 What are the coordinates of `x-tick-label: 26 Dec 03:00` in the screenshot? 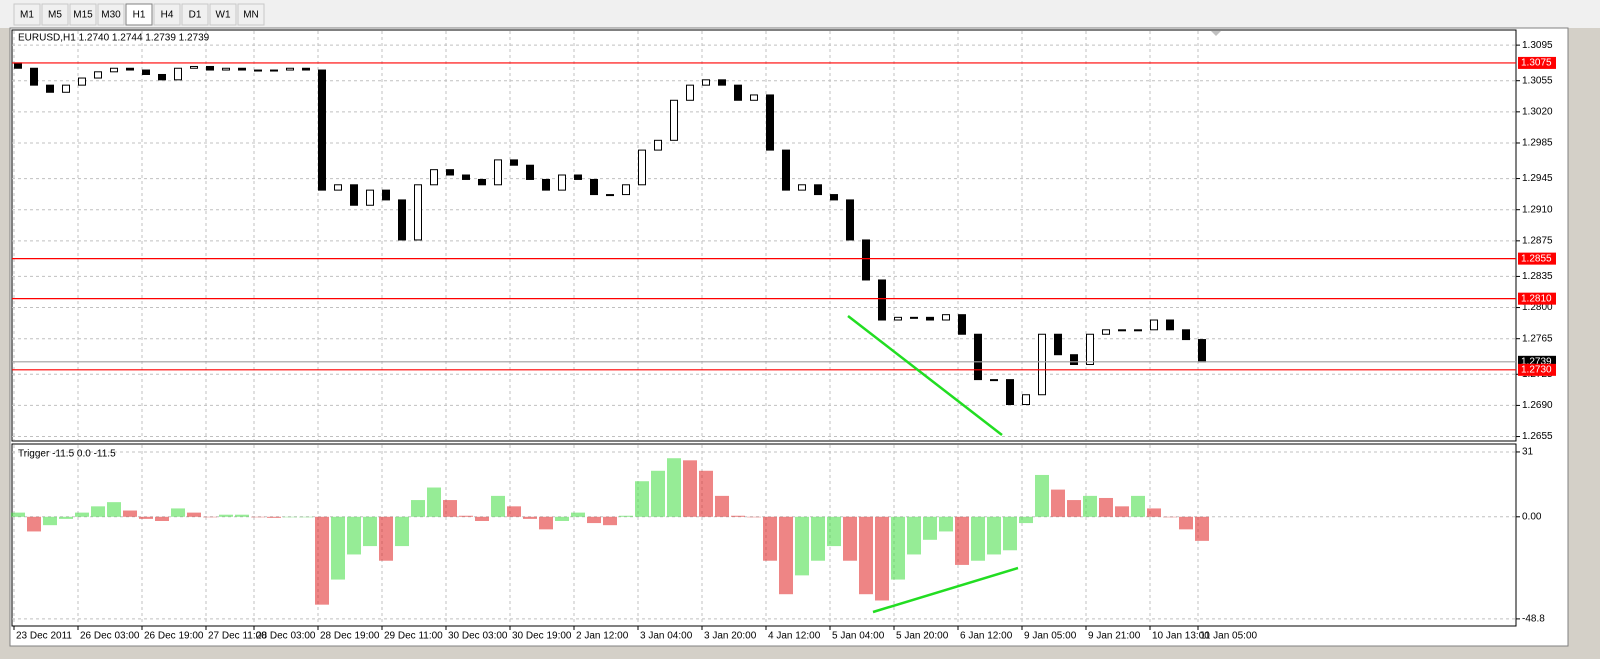 It's located at (110, 636).